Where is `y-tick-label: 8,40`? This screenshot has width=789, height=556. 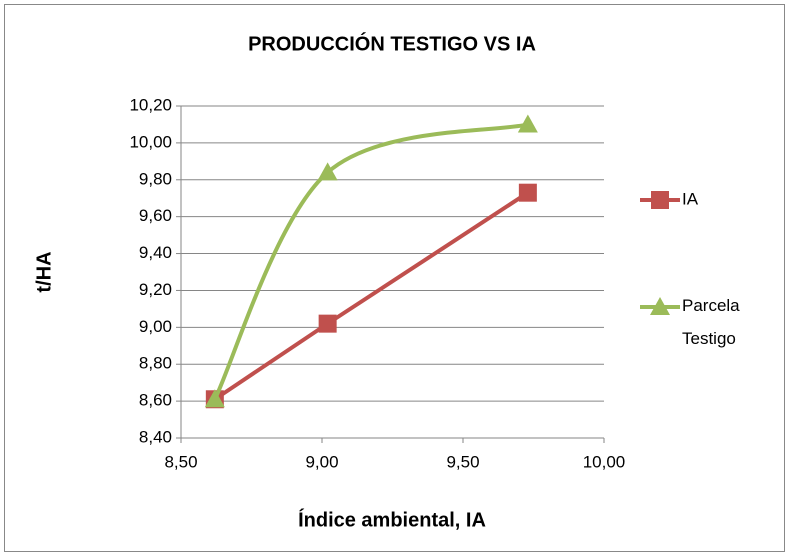 y-tick-label: 8,40 is located at coordinates (155, 436).